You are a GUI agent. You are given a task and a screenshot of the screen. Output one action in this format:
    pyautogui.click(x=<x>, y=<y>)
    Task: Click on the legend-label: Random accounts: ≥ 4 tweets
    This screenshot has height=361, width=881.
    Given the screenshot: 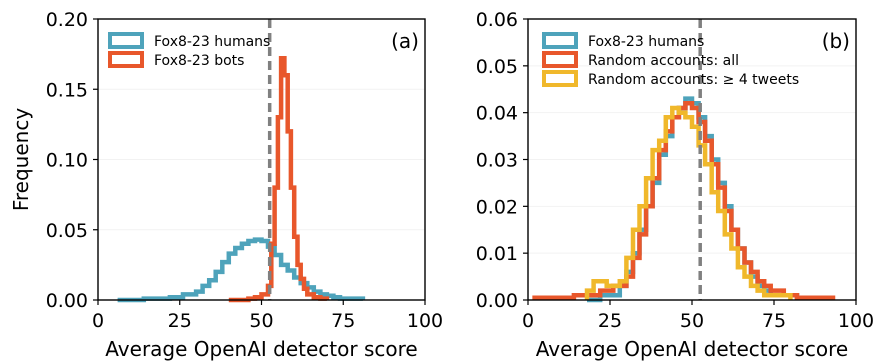 What is the action you would take?
    pyautogui.click(x=693, y=80)
    